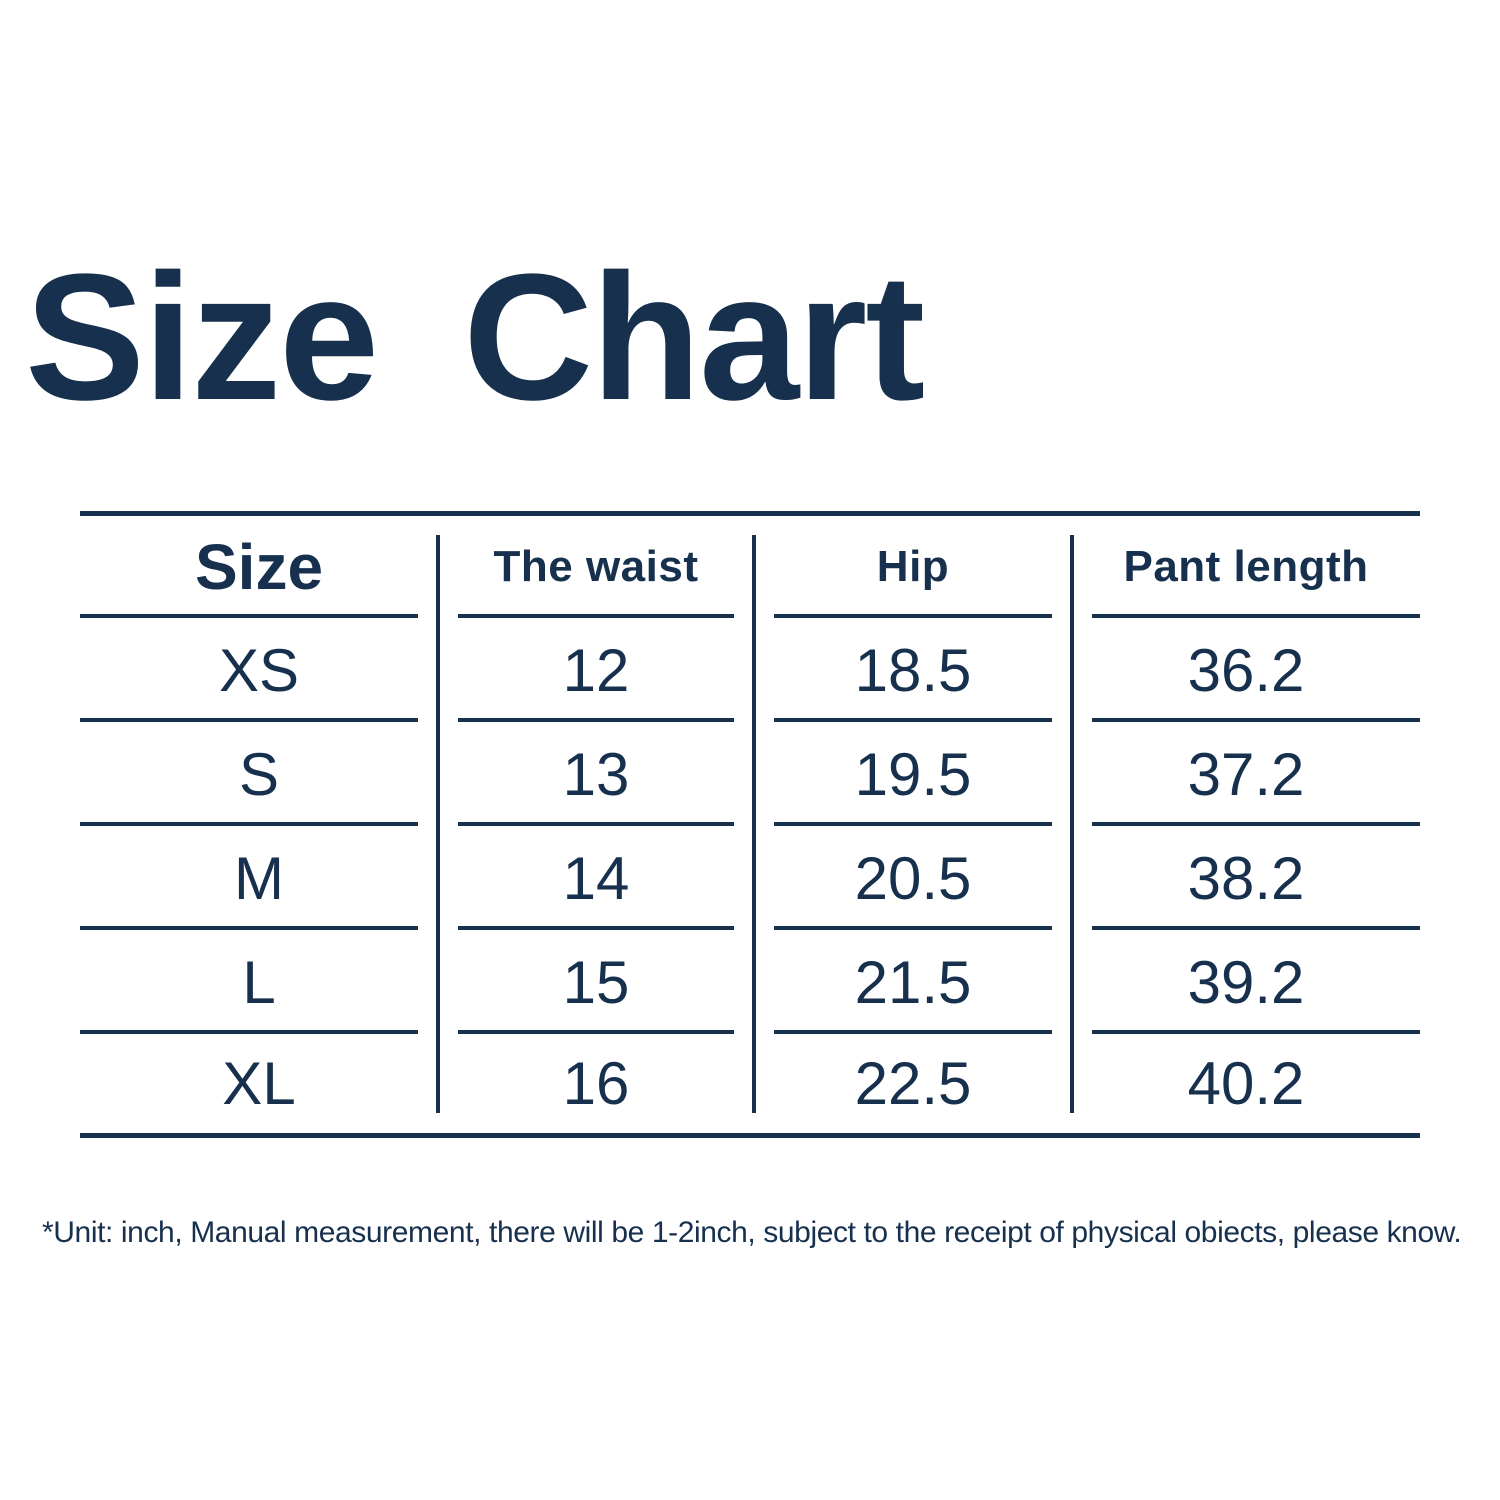  Describe the element at coordinates (1246, 774) in the screenshot. I see `table-cell-pant: 37.2` at that location.